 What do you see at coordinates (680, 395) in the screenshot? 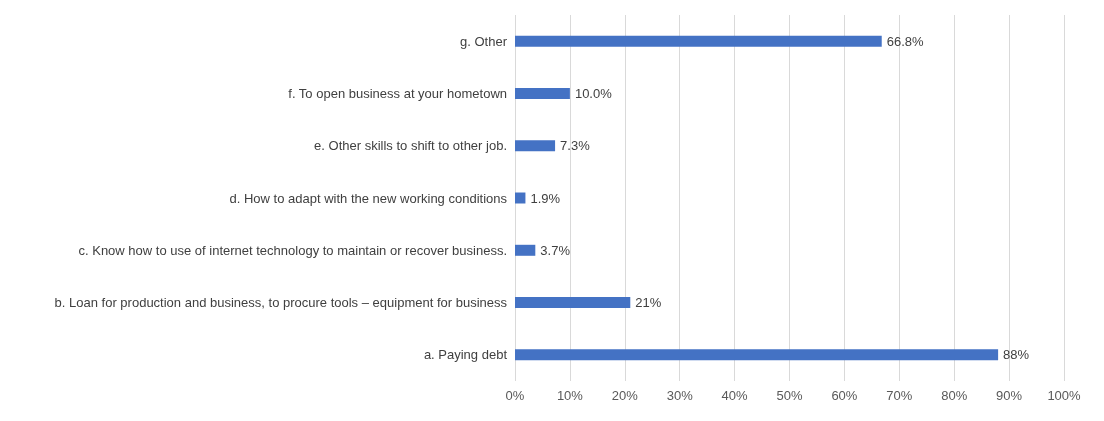
I see `x-tick-label: 30%` at bounding box center [680, 395].